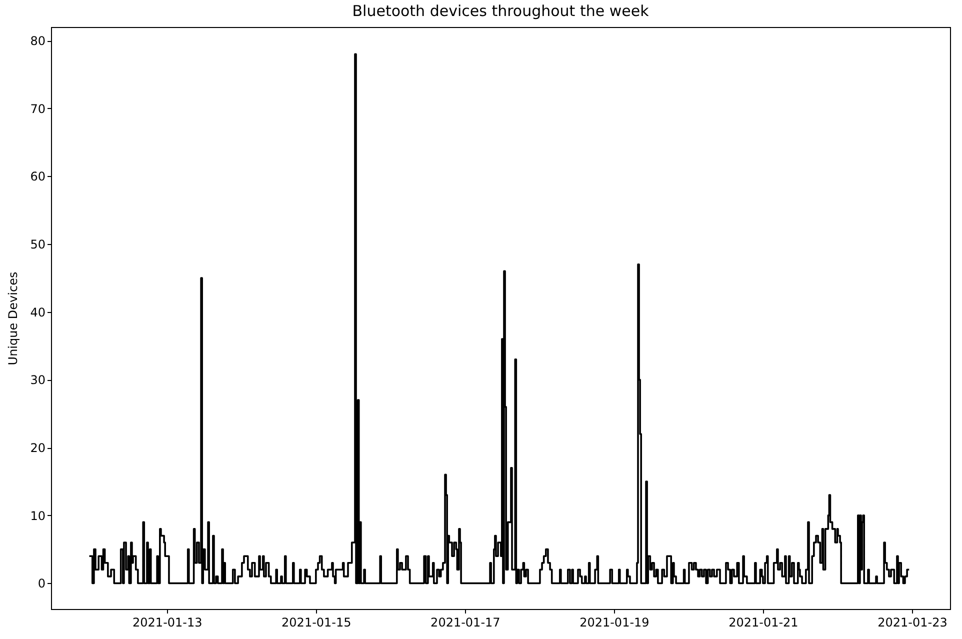  What do you see at coordinates (38, 515) in the screenshot?
I see `y-tick-label: 10` at bounding box center [38, 515].